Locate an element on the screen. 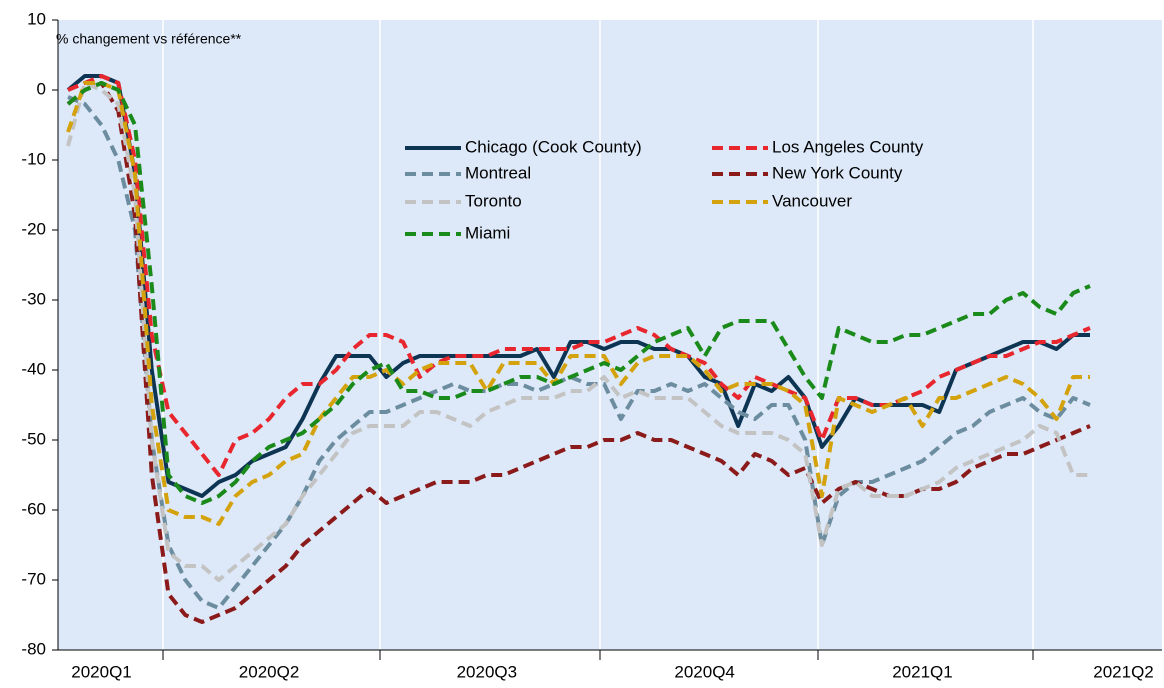  x-tick-label: 2021Q2 is located at coordinates (1123, 671).